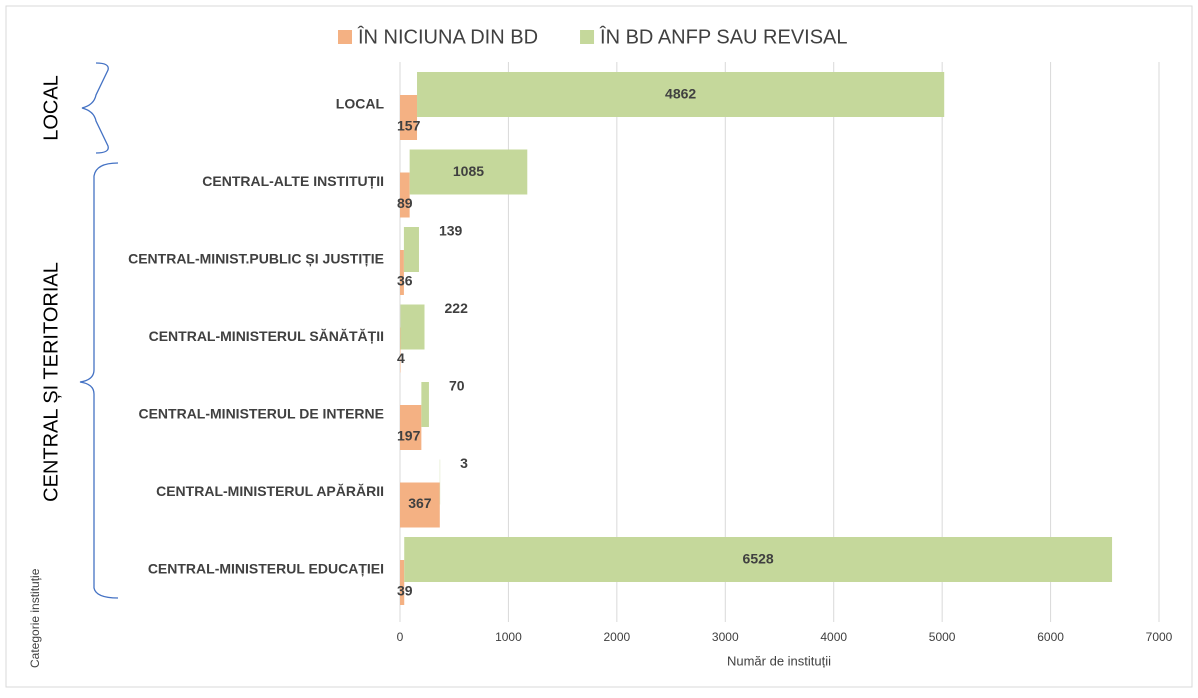 This screenshot has height=698, width=1198. I want to click on legend-label: ÎN NICIUNA DIN BD, so click(447, 36).